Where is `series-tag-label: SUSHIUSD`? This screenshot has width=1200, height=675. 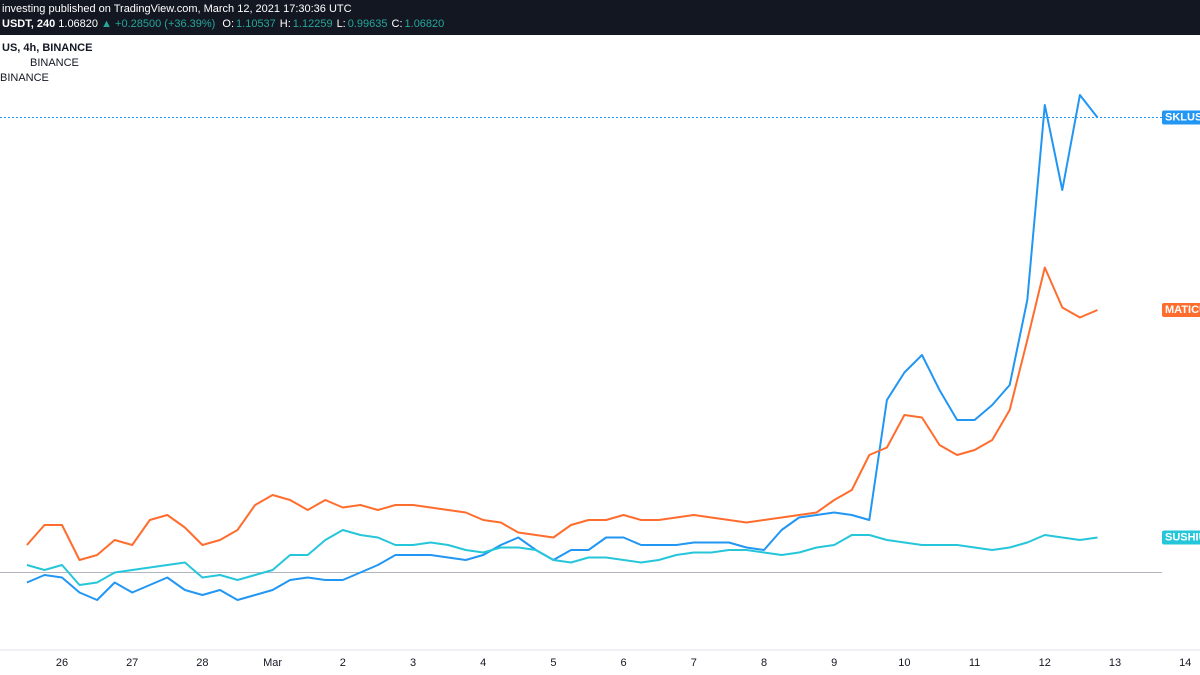 series-tag-label: SUSHIUSD is located at coordinates (1182, 537).